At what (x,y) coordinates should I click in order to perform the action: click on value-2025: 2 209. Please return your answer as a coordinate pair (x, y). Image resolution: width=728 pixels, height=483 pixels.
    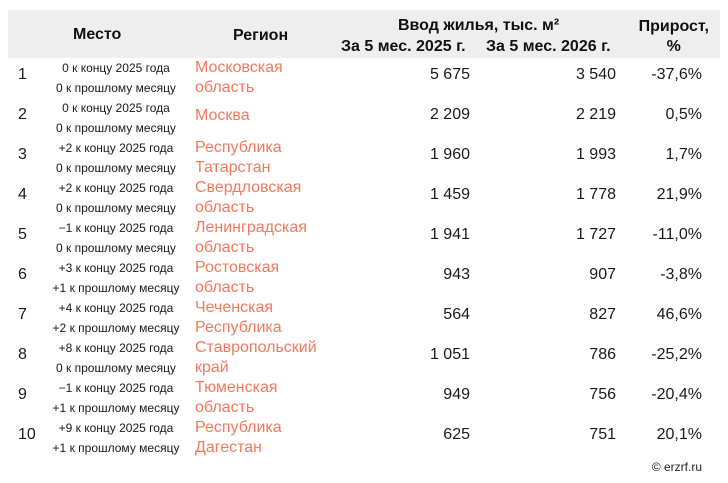
    Looking at the image, I should click on (449, 114).